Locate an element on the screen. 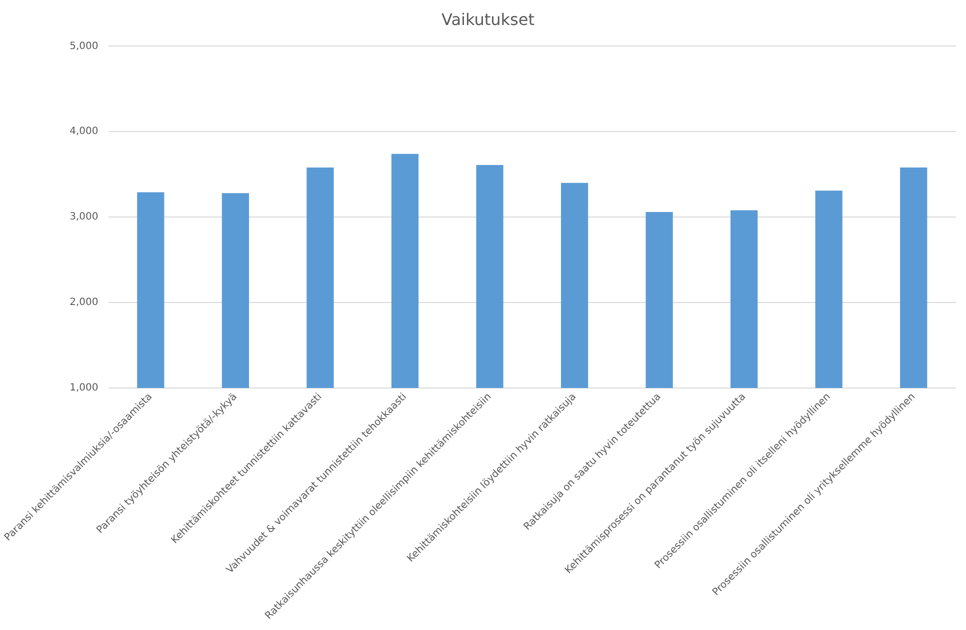 The image size is (966, 630). chart-title: Vaikutukset is located at coordinates (488, 19).